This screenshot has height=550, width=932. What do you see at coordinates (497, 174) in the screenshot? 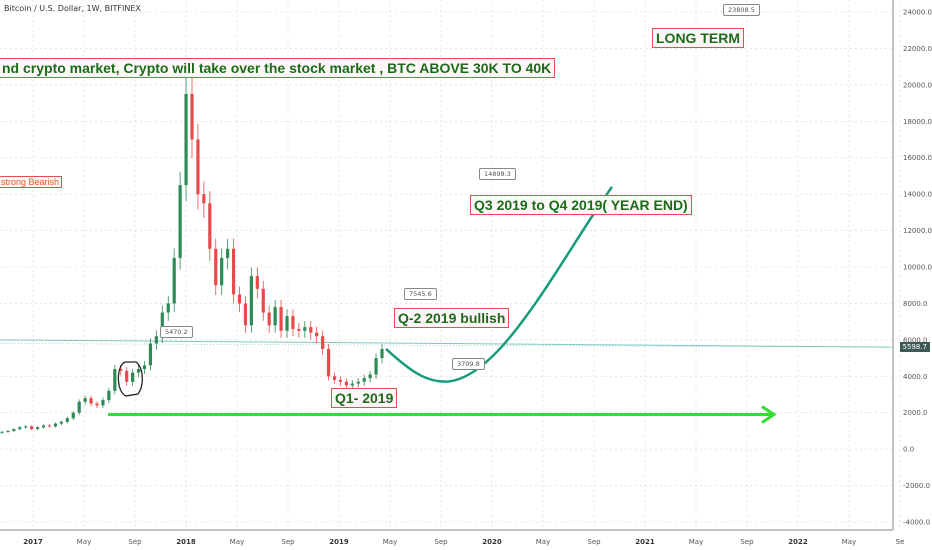
I see `callout-q3-target: 14898.3` at bounding box center [497, 174].